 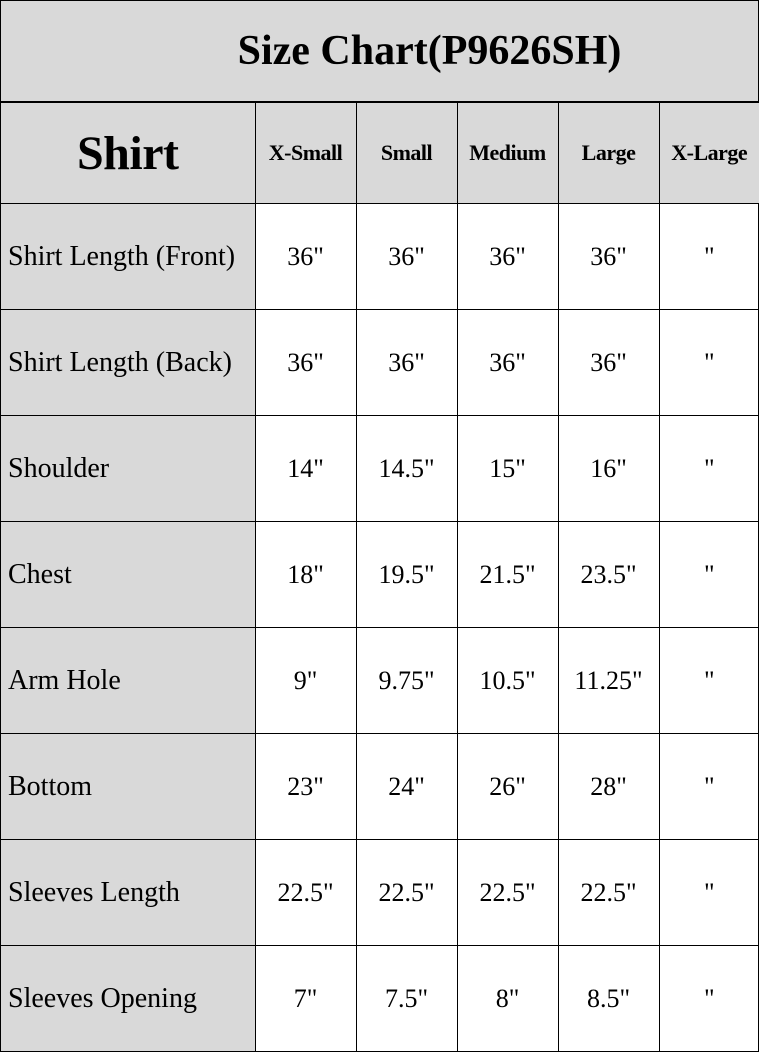 What do you see at coordinates (608, 468) in the screenshot?
I see `table-cell: 16"` at bounding box center [608, 468].